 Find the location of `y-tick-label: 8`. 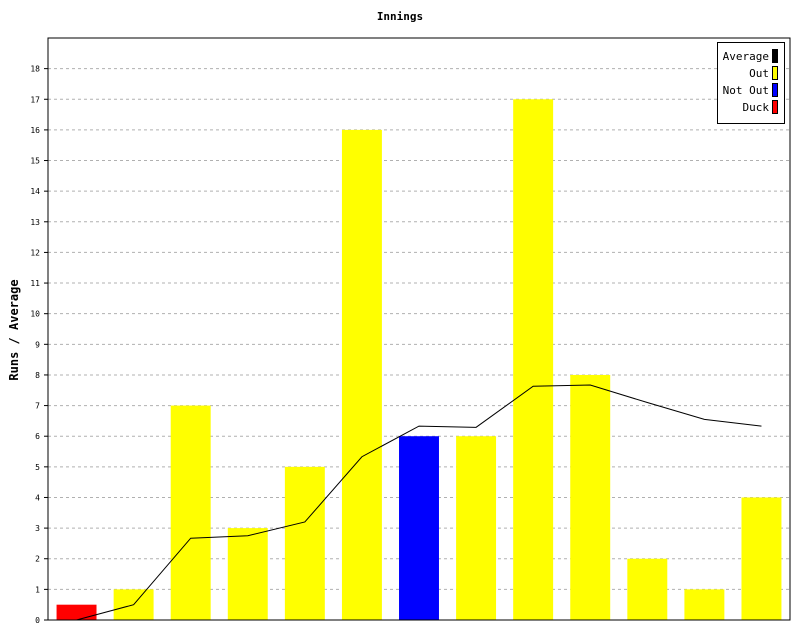

y-tick-label: 8 is located at coordinates (37, 375).